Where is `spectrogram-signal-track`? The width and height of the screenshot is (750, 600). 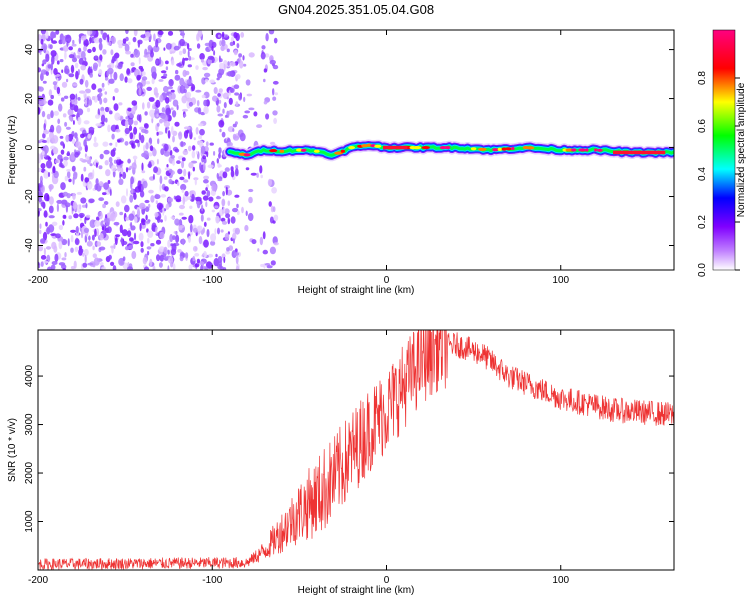 spectrogram-signal-track is located at coordinates (448, 150).